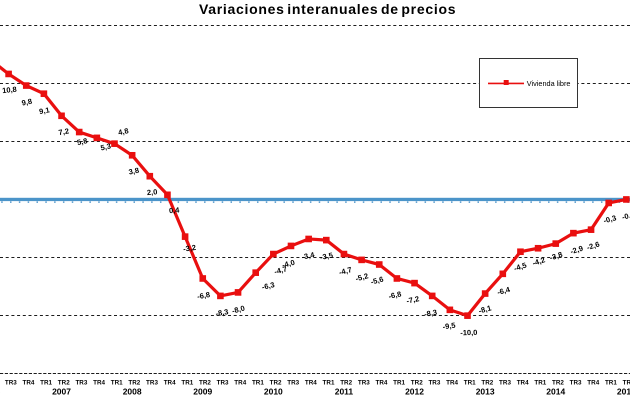 This screenshot has width=630, height=420. I want to click on svg-text: -3,2, so click(190, 248).